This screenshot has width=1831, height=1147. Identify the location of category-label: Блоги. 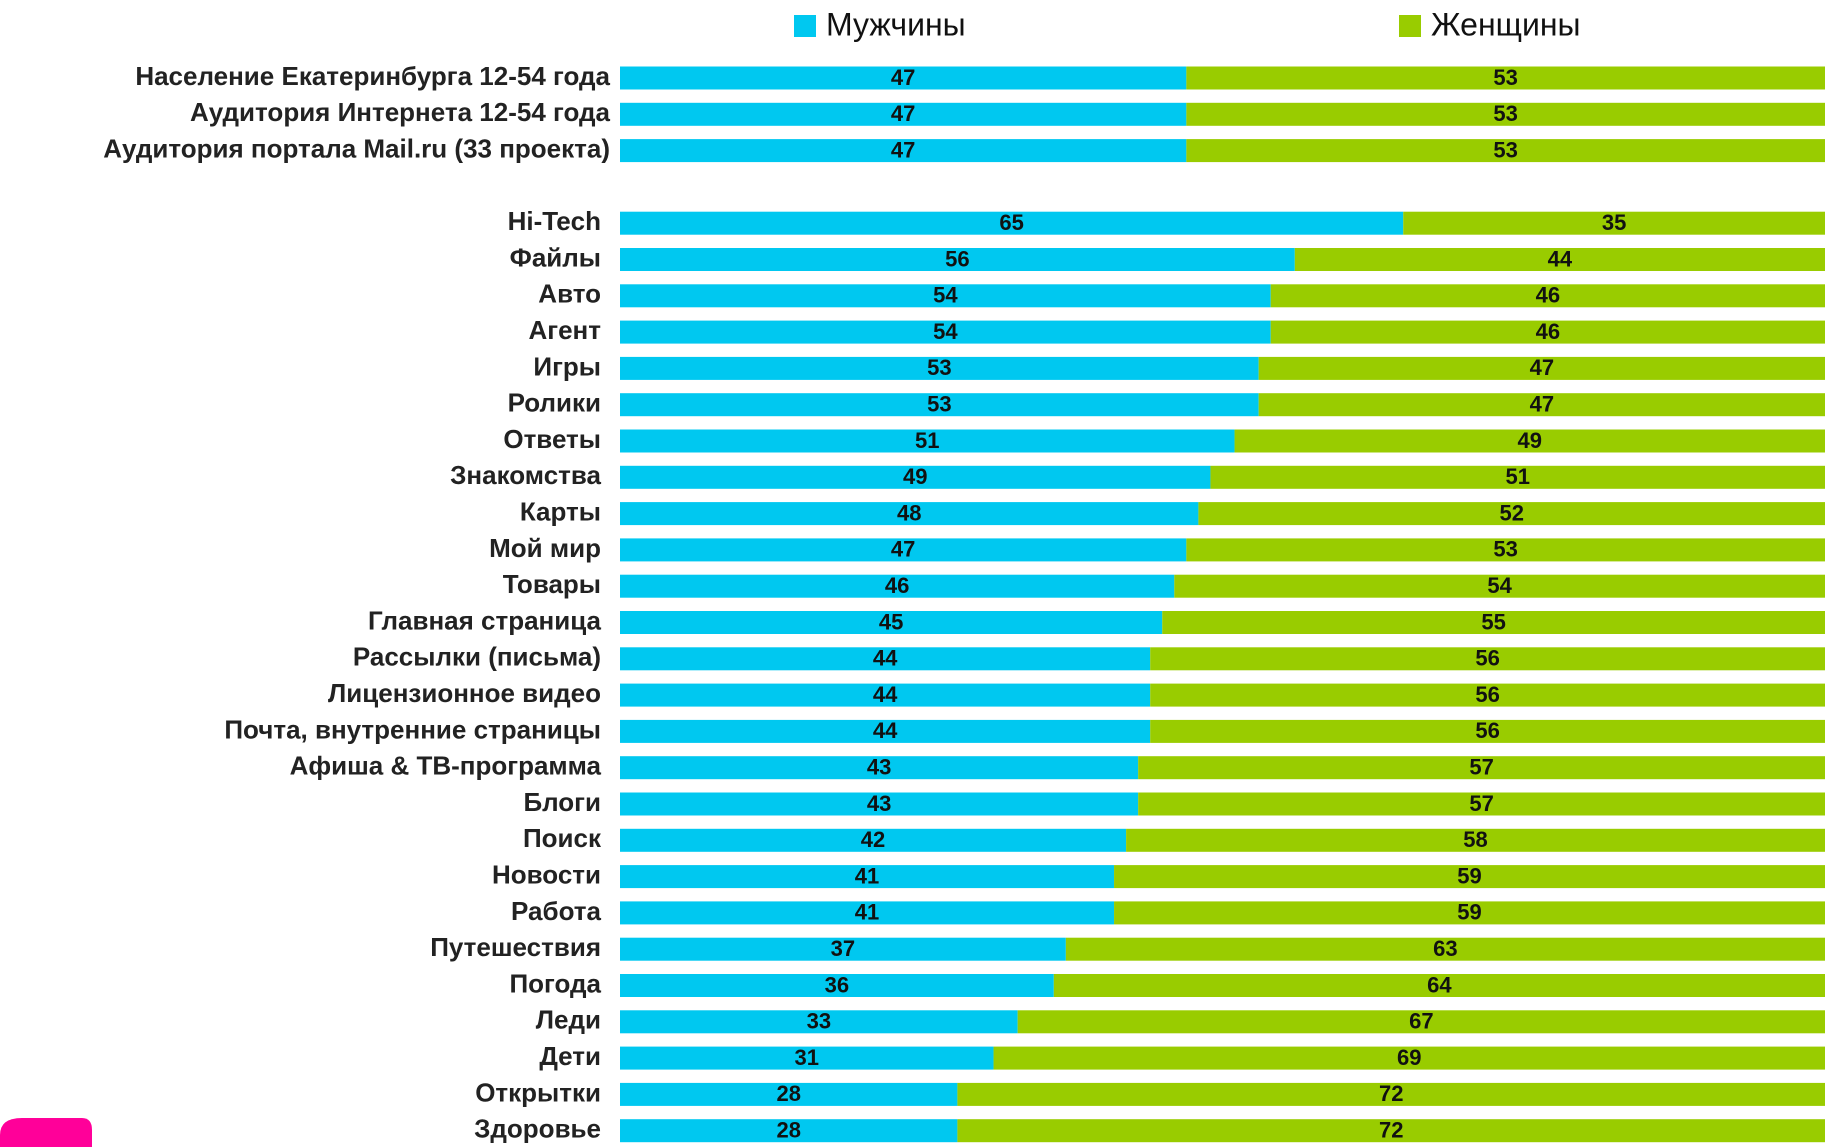
(562, 802).